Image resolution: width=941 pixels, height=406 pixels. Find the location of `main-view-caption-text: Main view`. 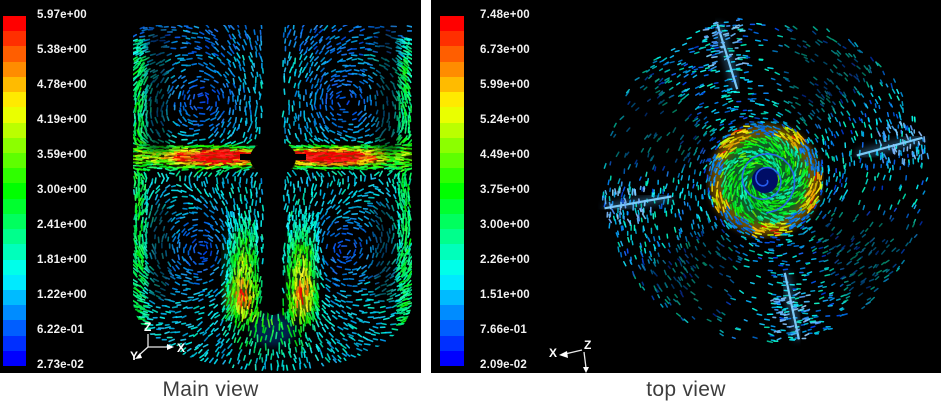

main-view-caption-text: Main view is located at coordinates (210, 389).